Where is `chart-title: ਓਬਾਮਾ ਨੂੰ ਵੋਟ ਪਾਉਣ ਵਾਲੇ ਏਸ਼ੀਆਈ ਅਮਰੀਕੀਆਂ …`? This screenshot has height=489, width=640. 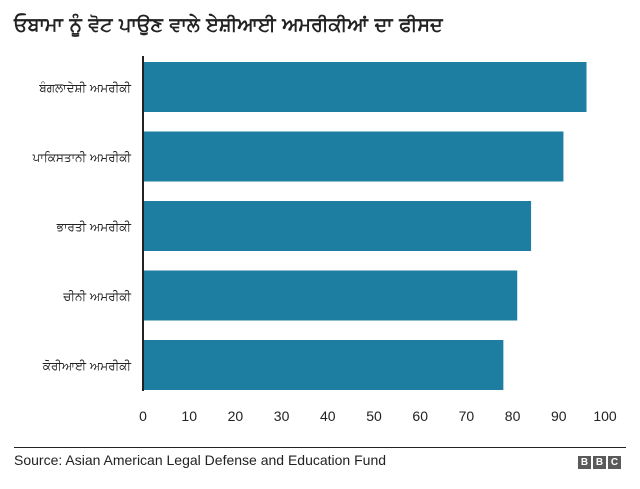
chart-title: ਓਬਾਮਾ ਨੂੰ ਵੋਟ ਪਾਉਣ ਵਾਲੇ ਏਸ਼ੀਆਈ ਅਮਰੀਕੀਆਂ … is located at coordinates (228, 25).